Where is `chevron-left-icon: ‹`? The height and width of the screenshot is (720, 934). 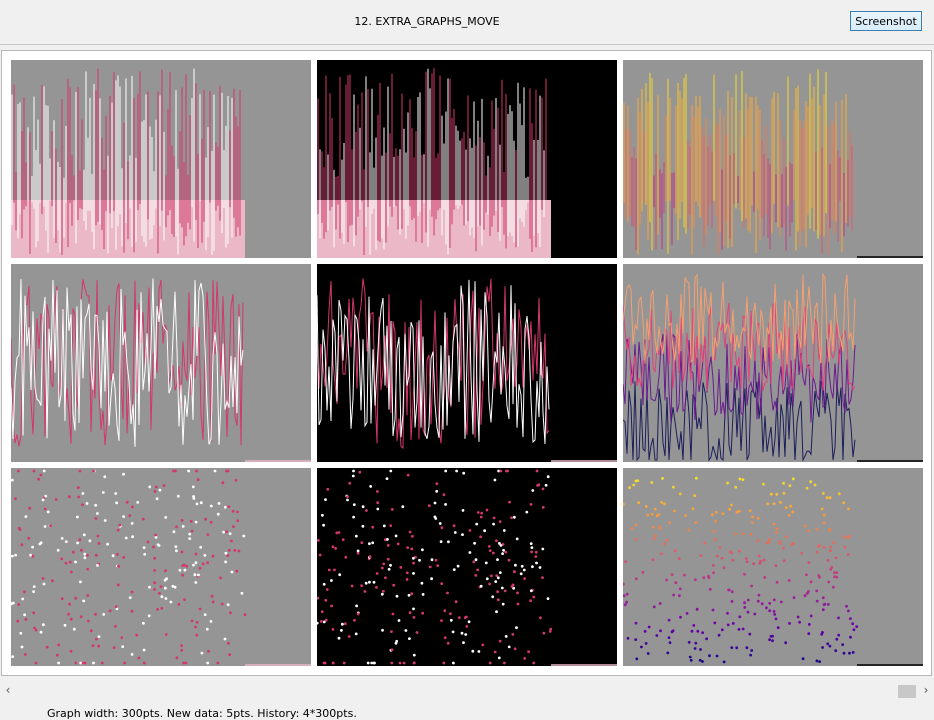 chevron-left-icon: ‹ is located at coordinates (8, 690).